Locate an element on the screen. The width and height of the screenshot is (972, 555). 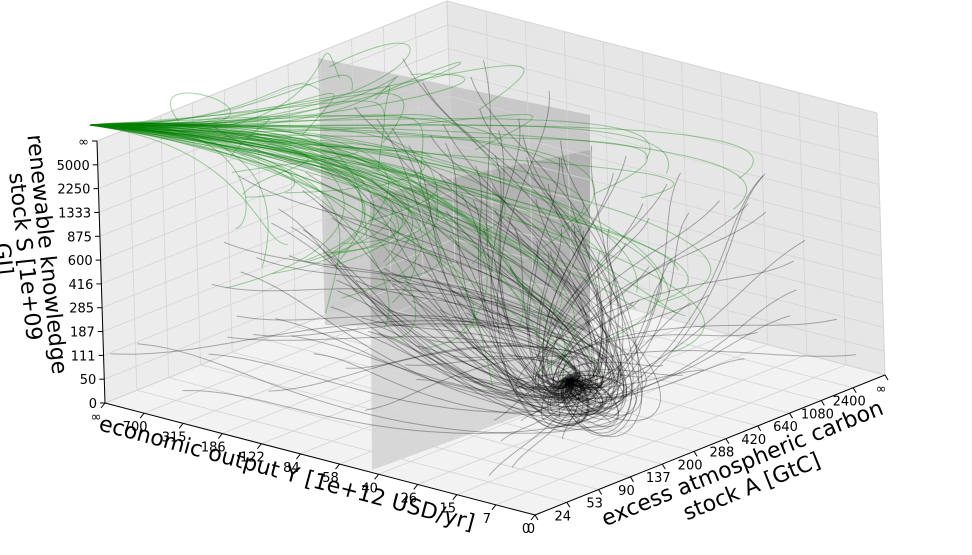
a-tick-label: 53 is located at coordinates (594, 504).